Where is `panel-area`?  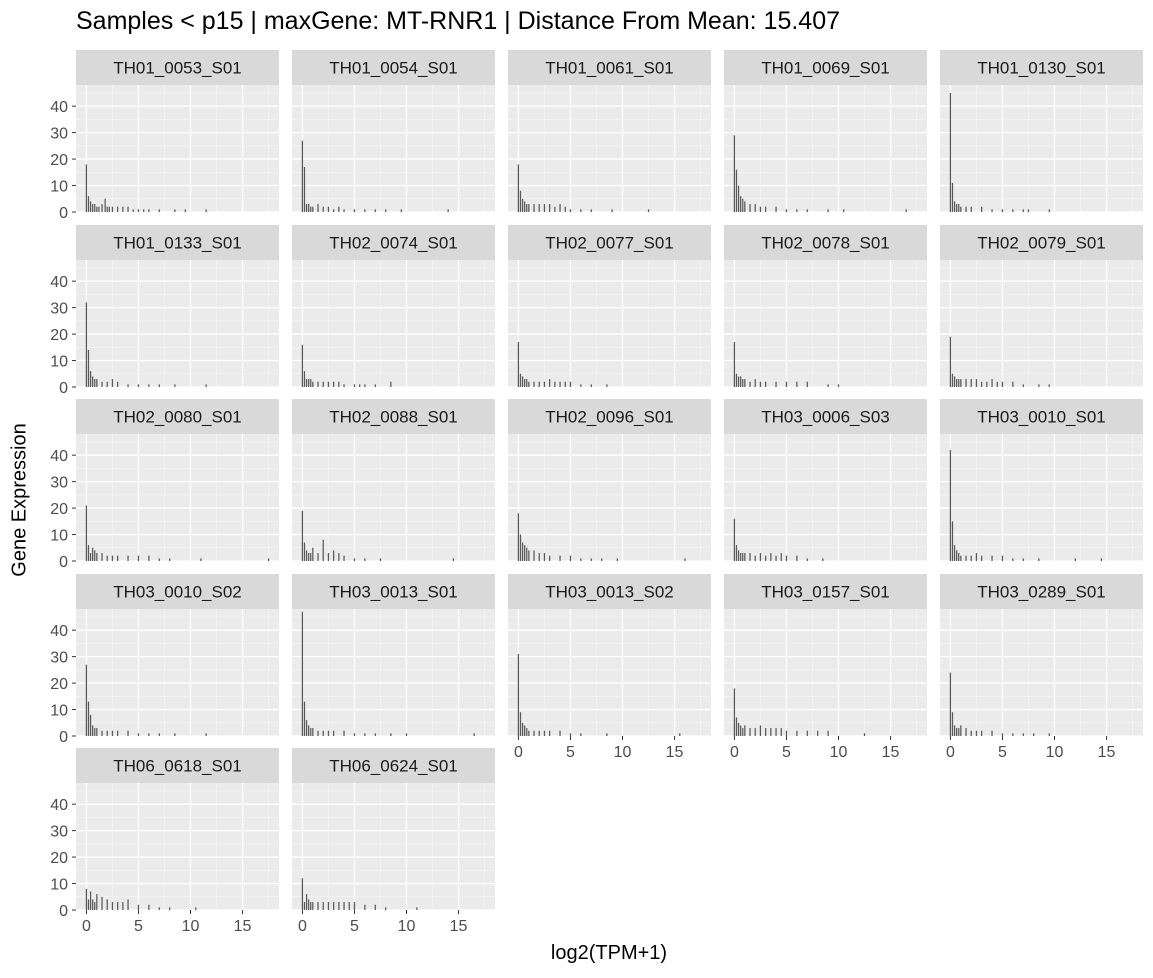 panel-area is located at coordinates (177, 673).